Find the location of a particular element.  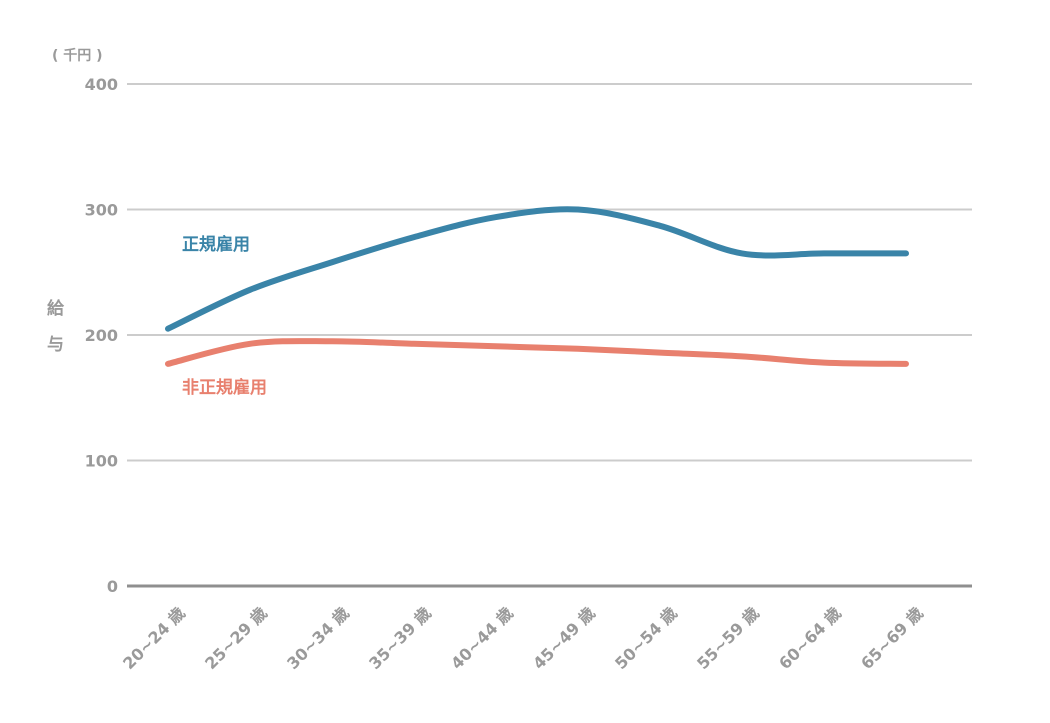

x-tick-label: 25~29 歳 is located at coordinates (236, 638).